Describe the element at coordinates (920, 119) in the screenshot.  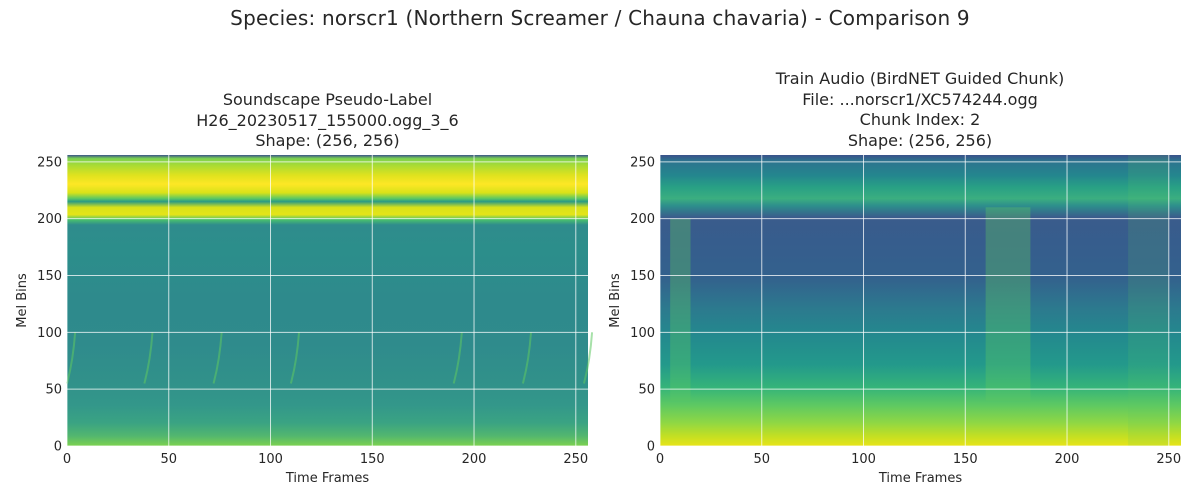
I see `right-title-line: Chunk Index: 2` at that location.